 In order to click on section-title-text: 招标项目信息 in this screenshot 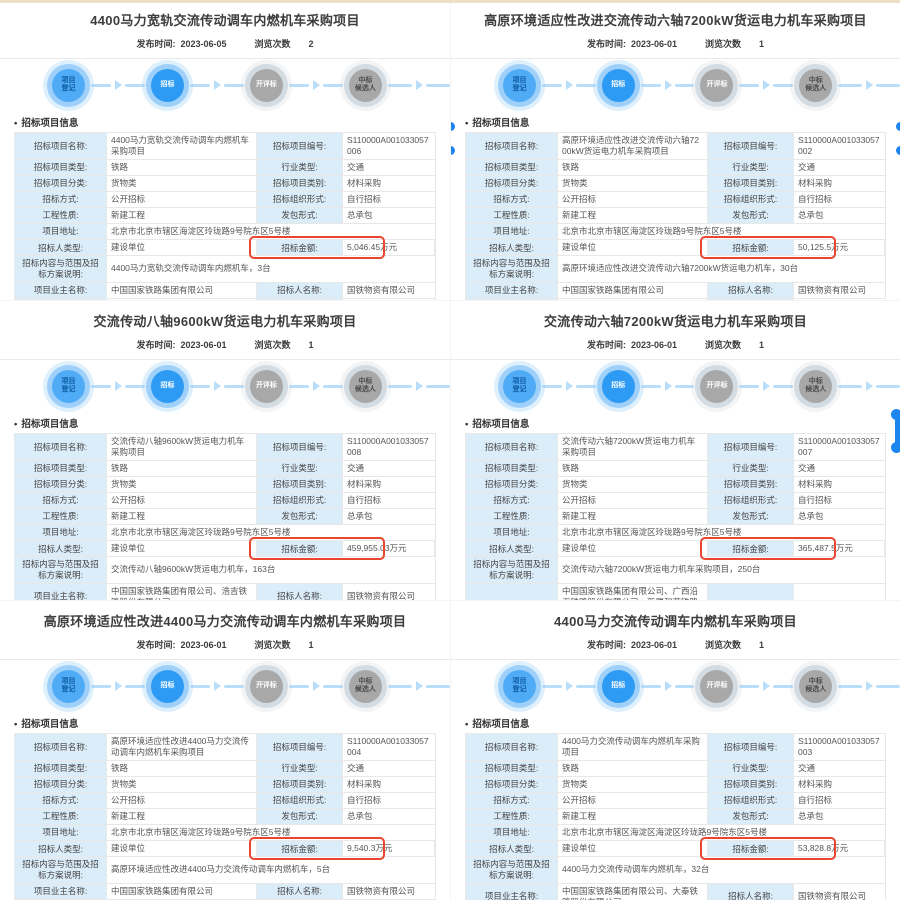, I will do `click(50, 123)`.